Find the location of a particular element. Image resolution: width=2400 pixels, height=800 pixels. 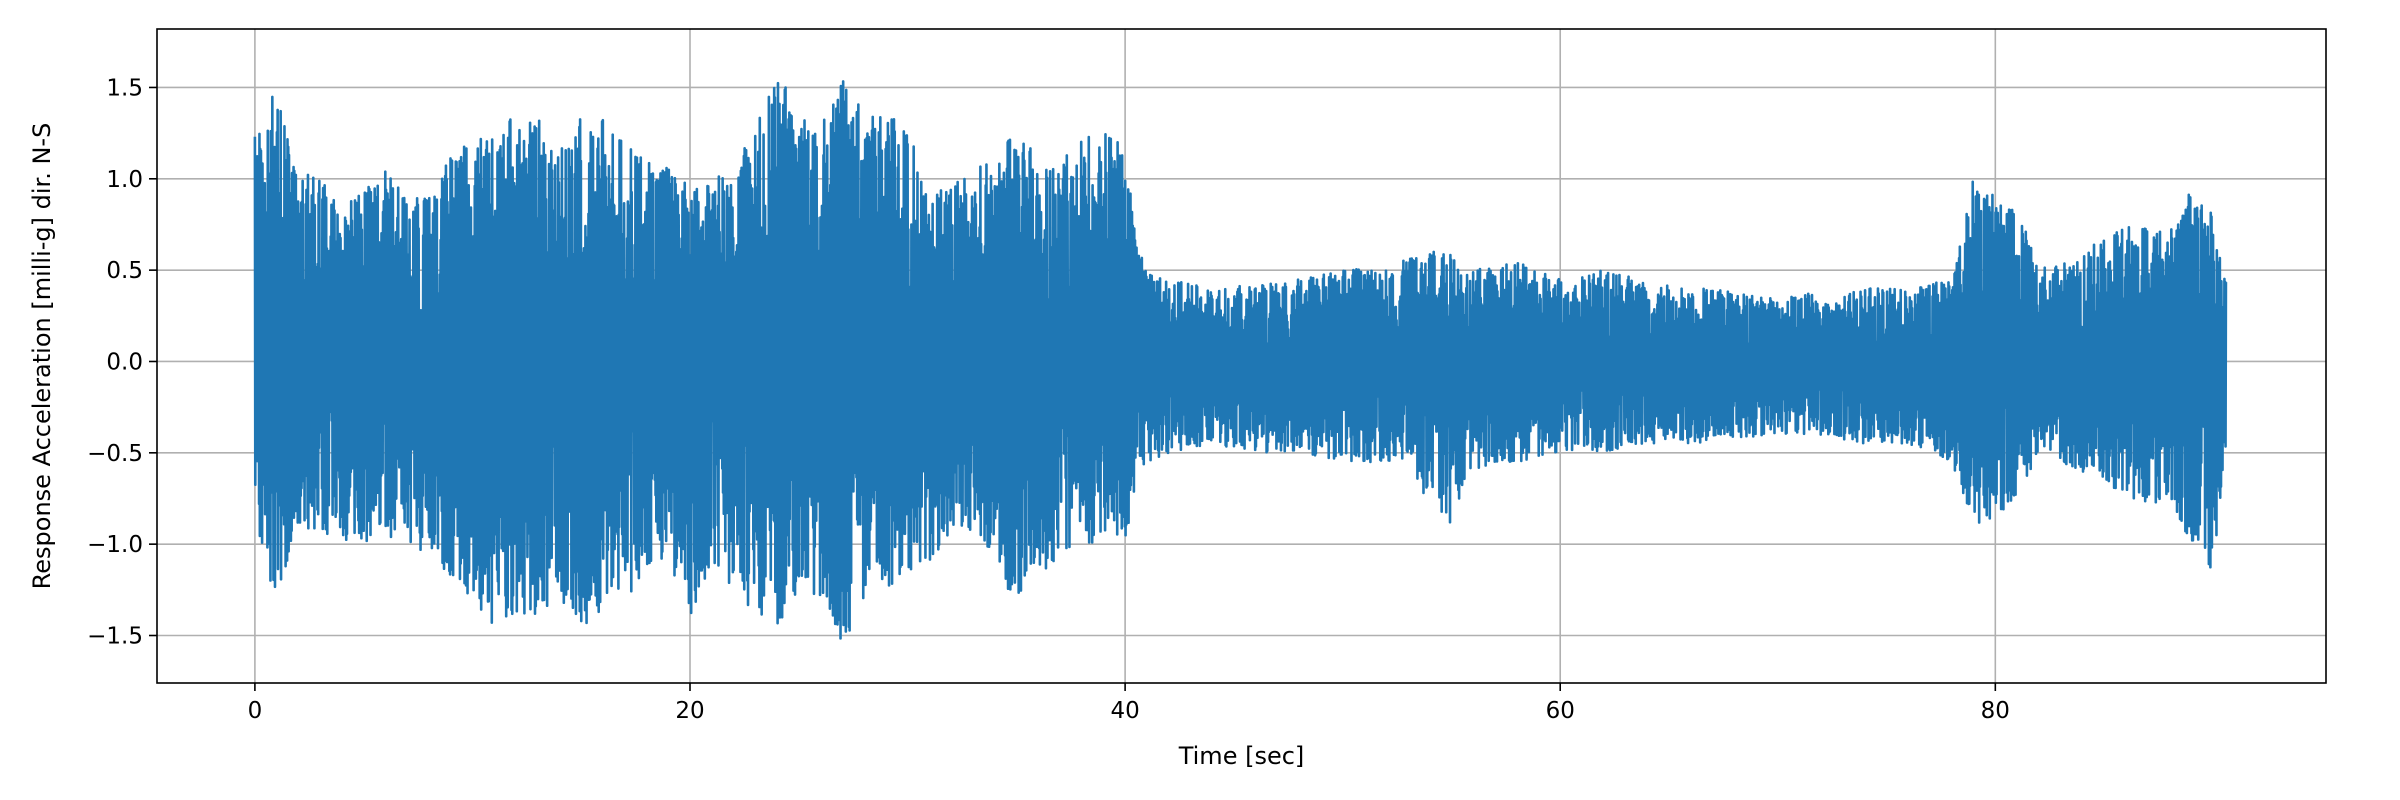

y-tick-label: −0.5 is located at coordinates (115, 454).